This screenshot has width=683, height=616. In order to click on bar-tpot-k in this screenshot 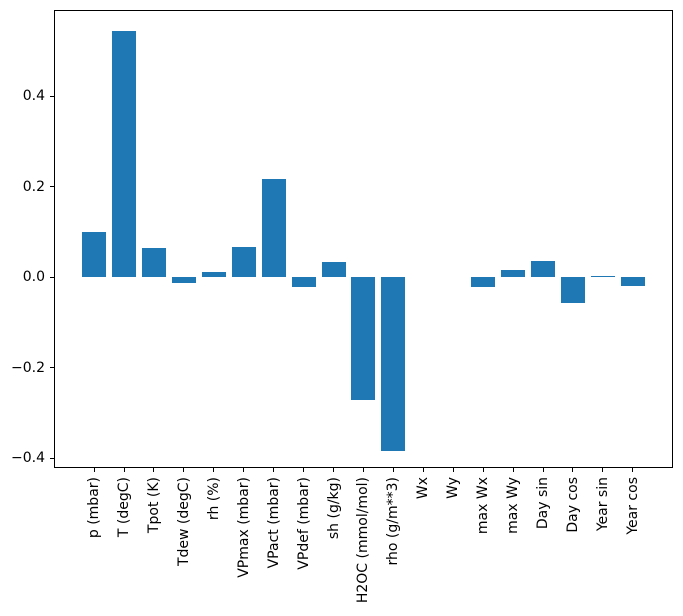, I will do `click(153, 263)`.